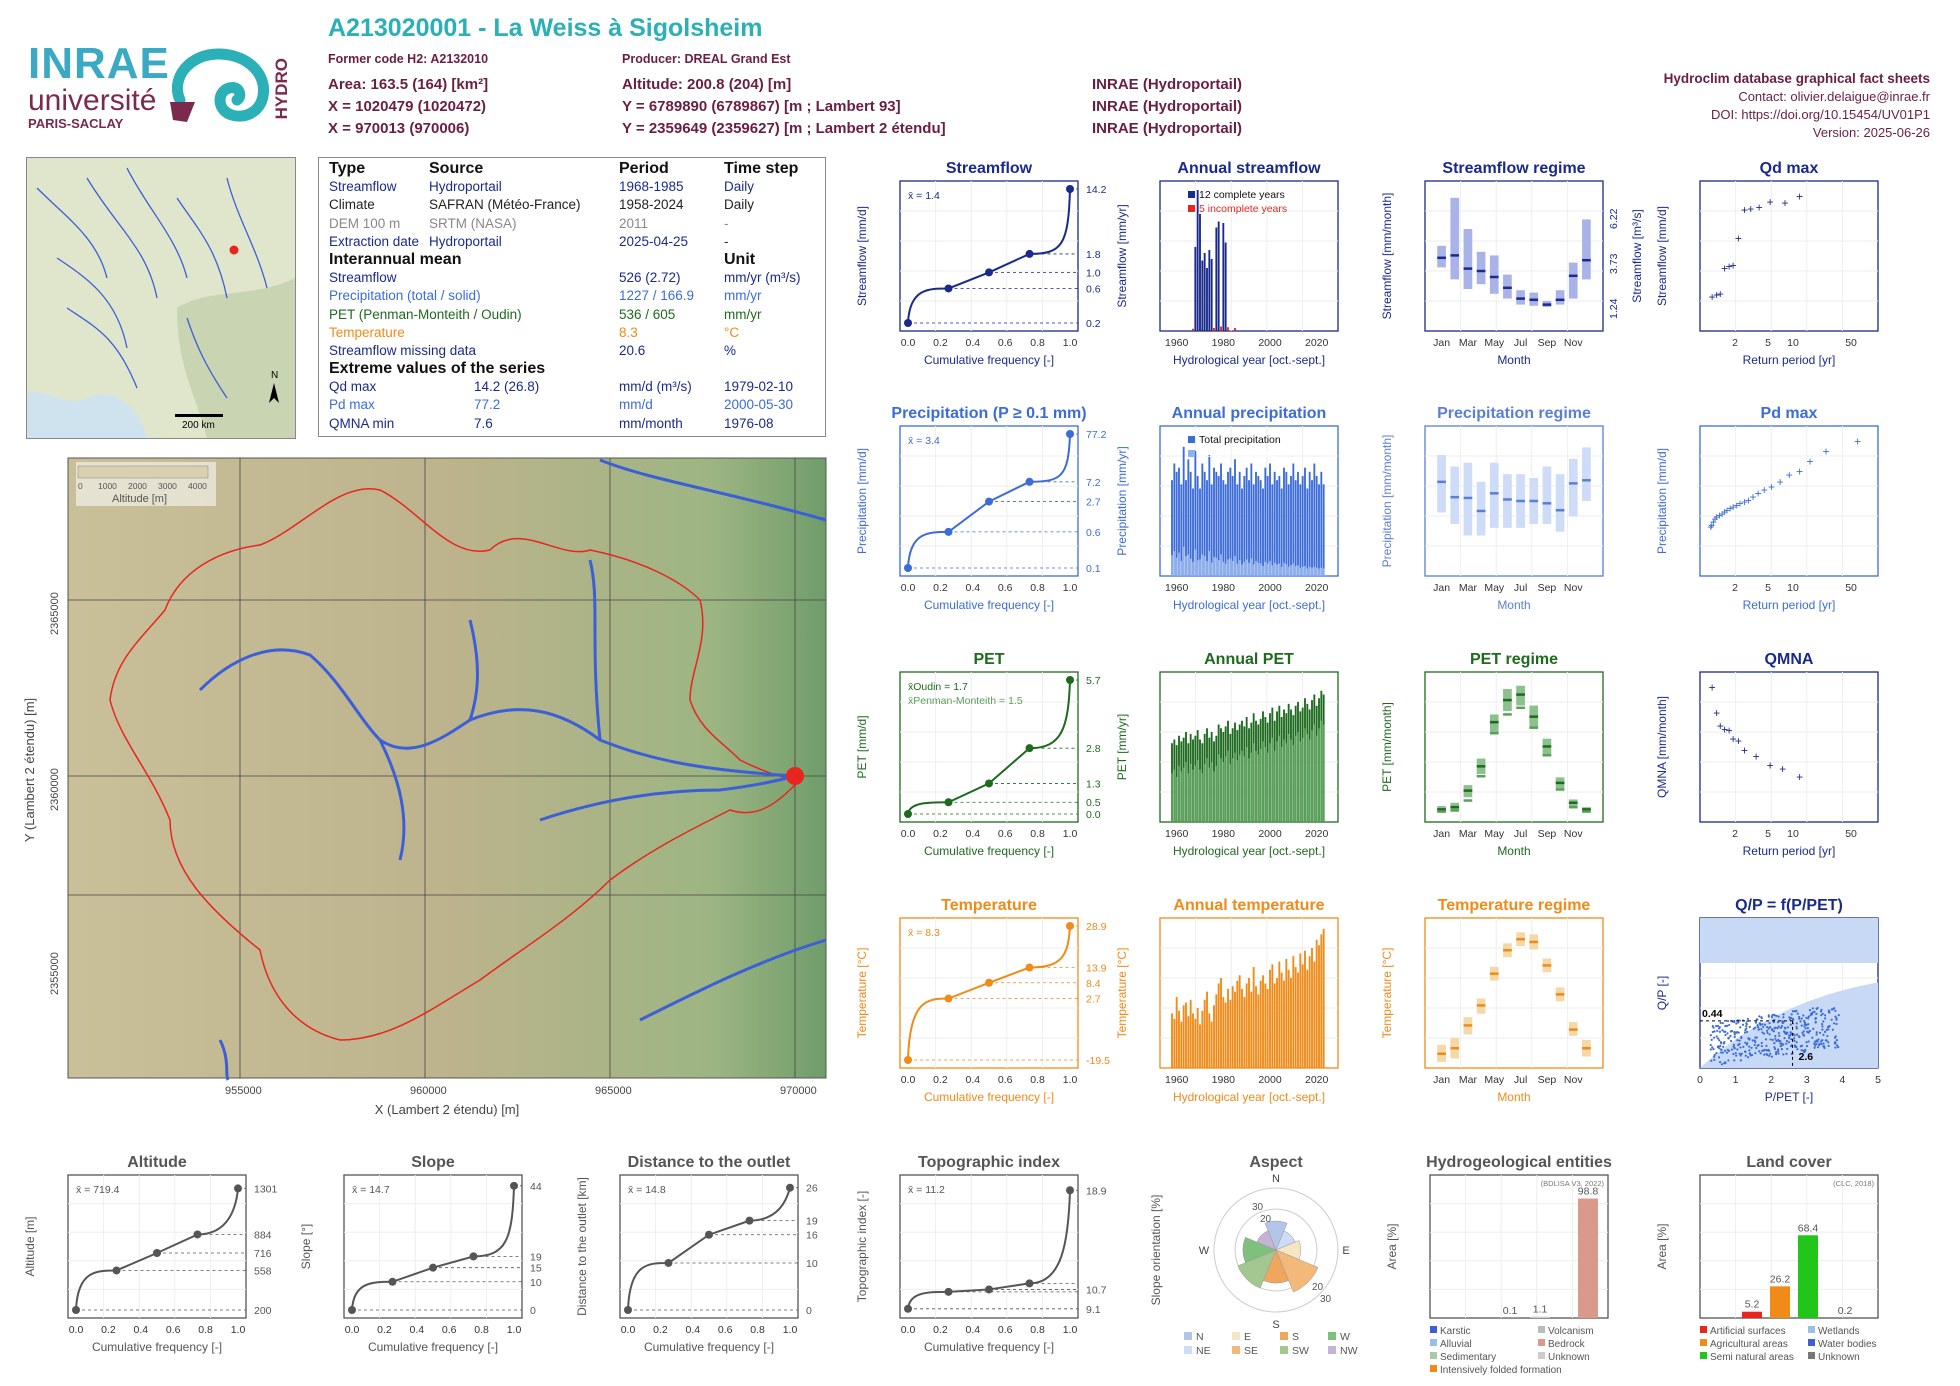  What do you see at coordinates (1573, 1080) in the screenshot?
I see `month-label: Nov` at bounding box center [1573, 1080].